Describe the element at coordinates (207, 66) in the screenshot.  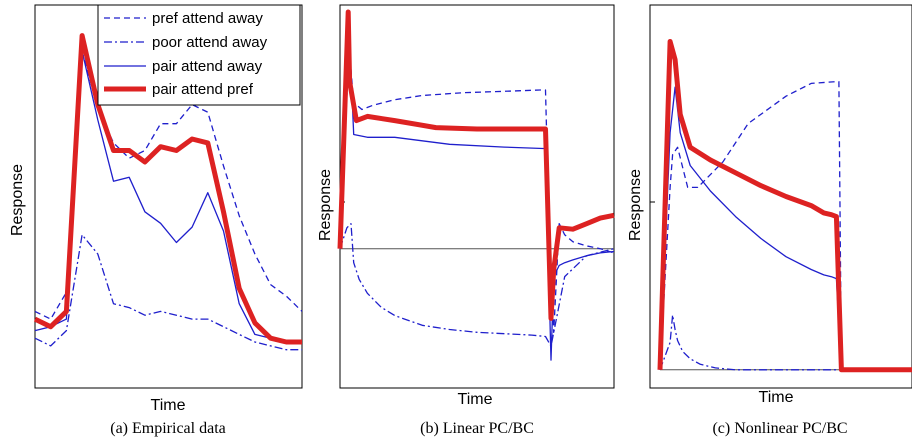
I see `legend-label-pair-attend-away: pair attend away` at that location.